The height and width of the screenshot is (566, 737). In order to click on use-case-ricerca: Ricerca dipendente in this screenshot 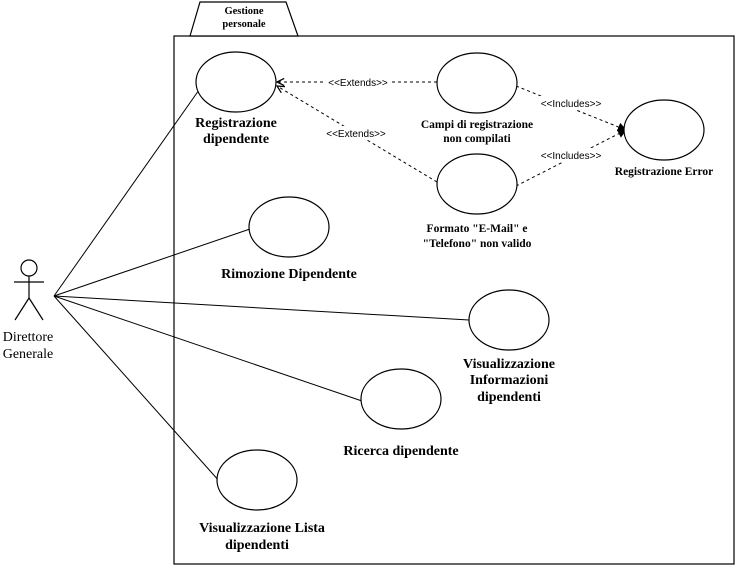, I will do `click(401, 413)`.